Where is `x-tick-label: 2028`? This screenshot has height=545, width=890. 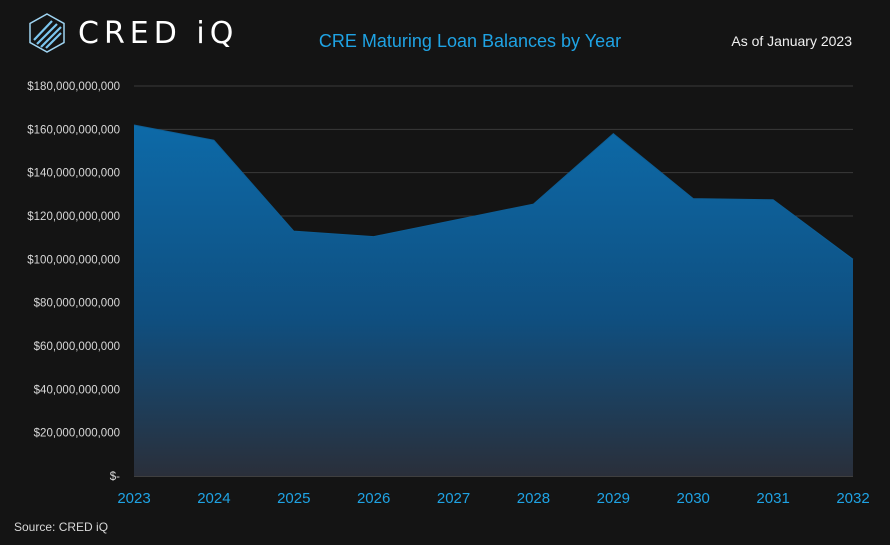
x-tick-label: 2028 is located at coordinates (533, 498).